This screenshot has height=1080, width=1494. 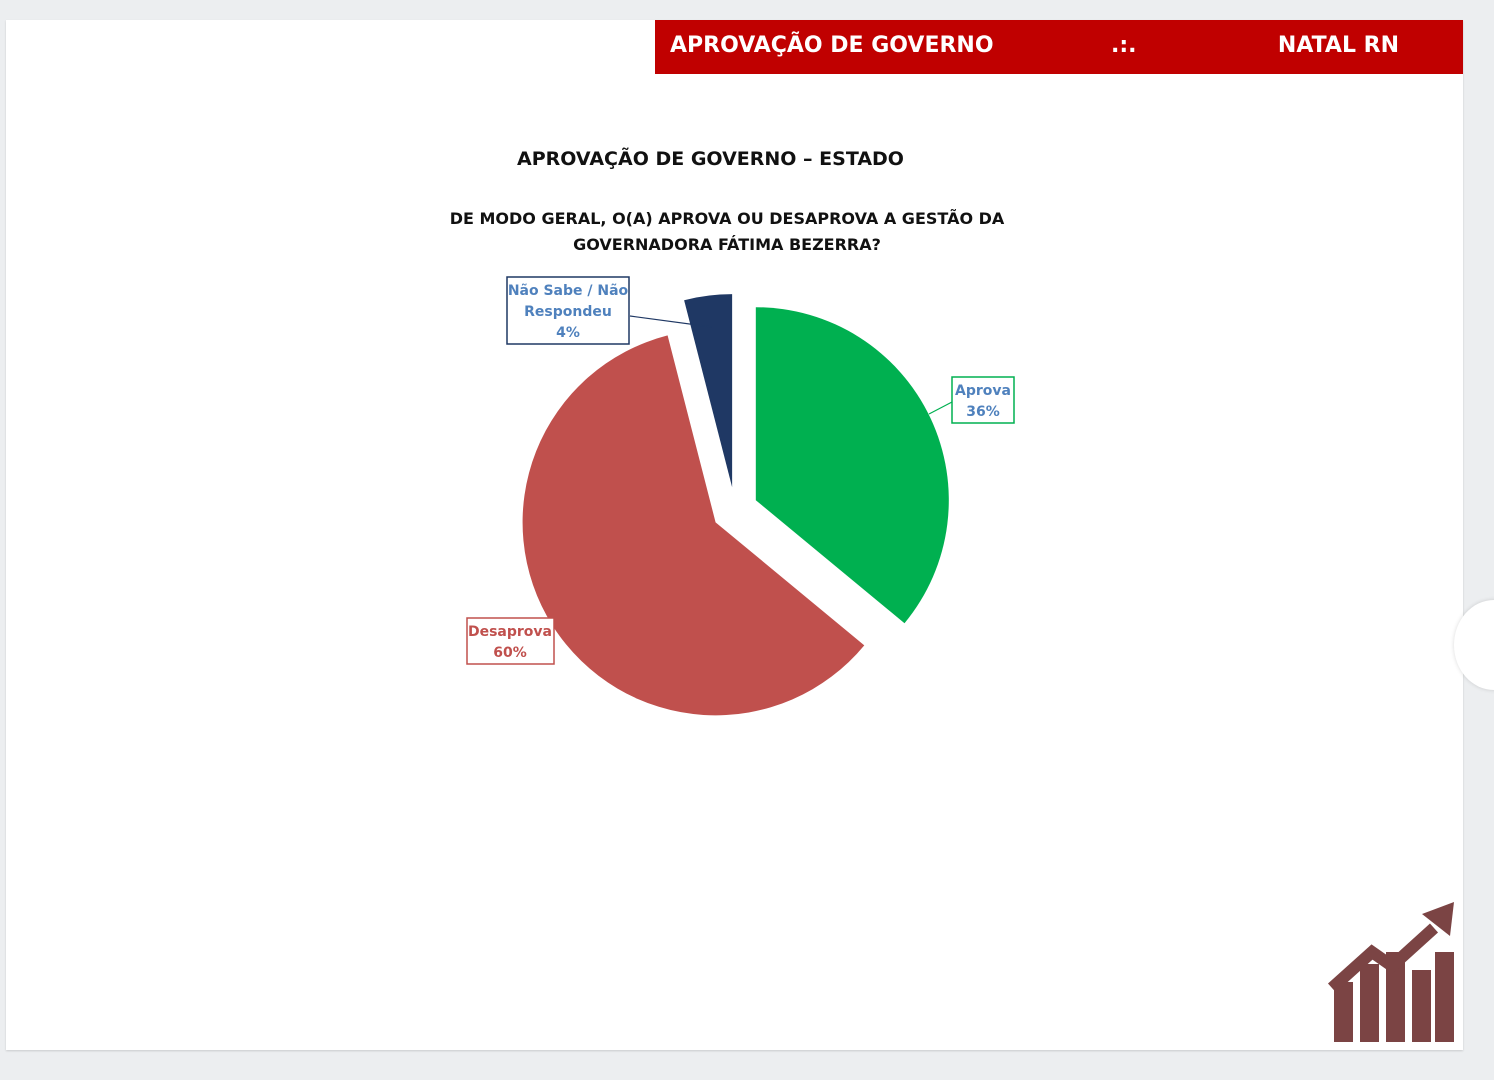 What do you see at coordinates (852, 465) in the screenshot?
I see `pie-slice-aprova` at bounding box center [852, 465].